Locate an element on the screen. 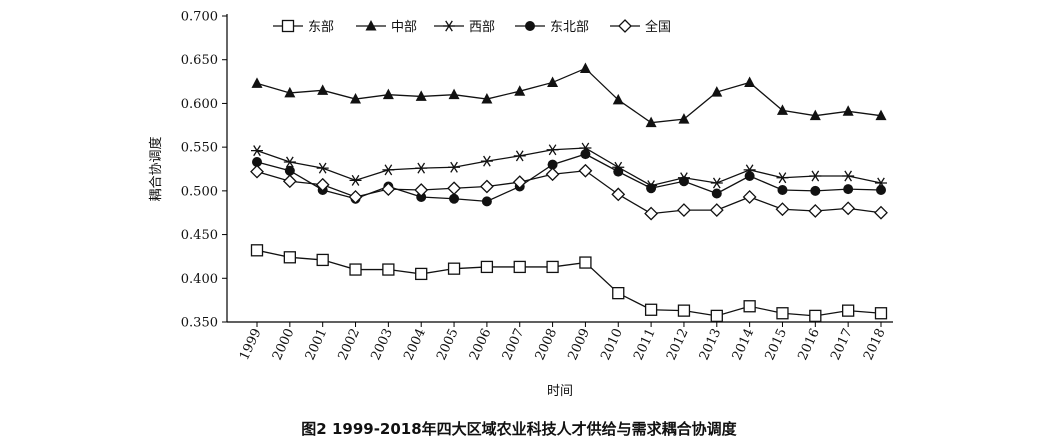 The image size is (1038, 447). x-tick-label: 2002 is located at coordinates (350, 344).